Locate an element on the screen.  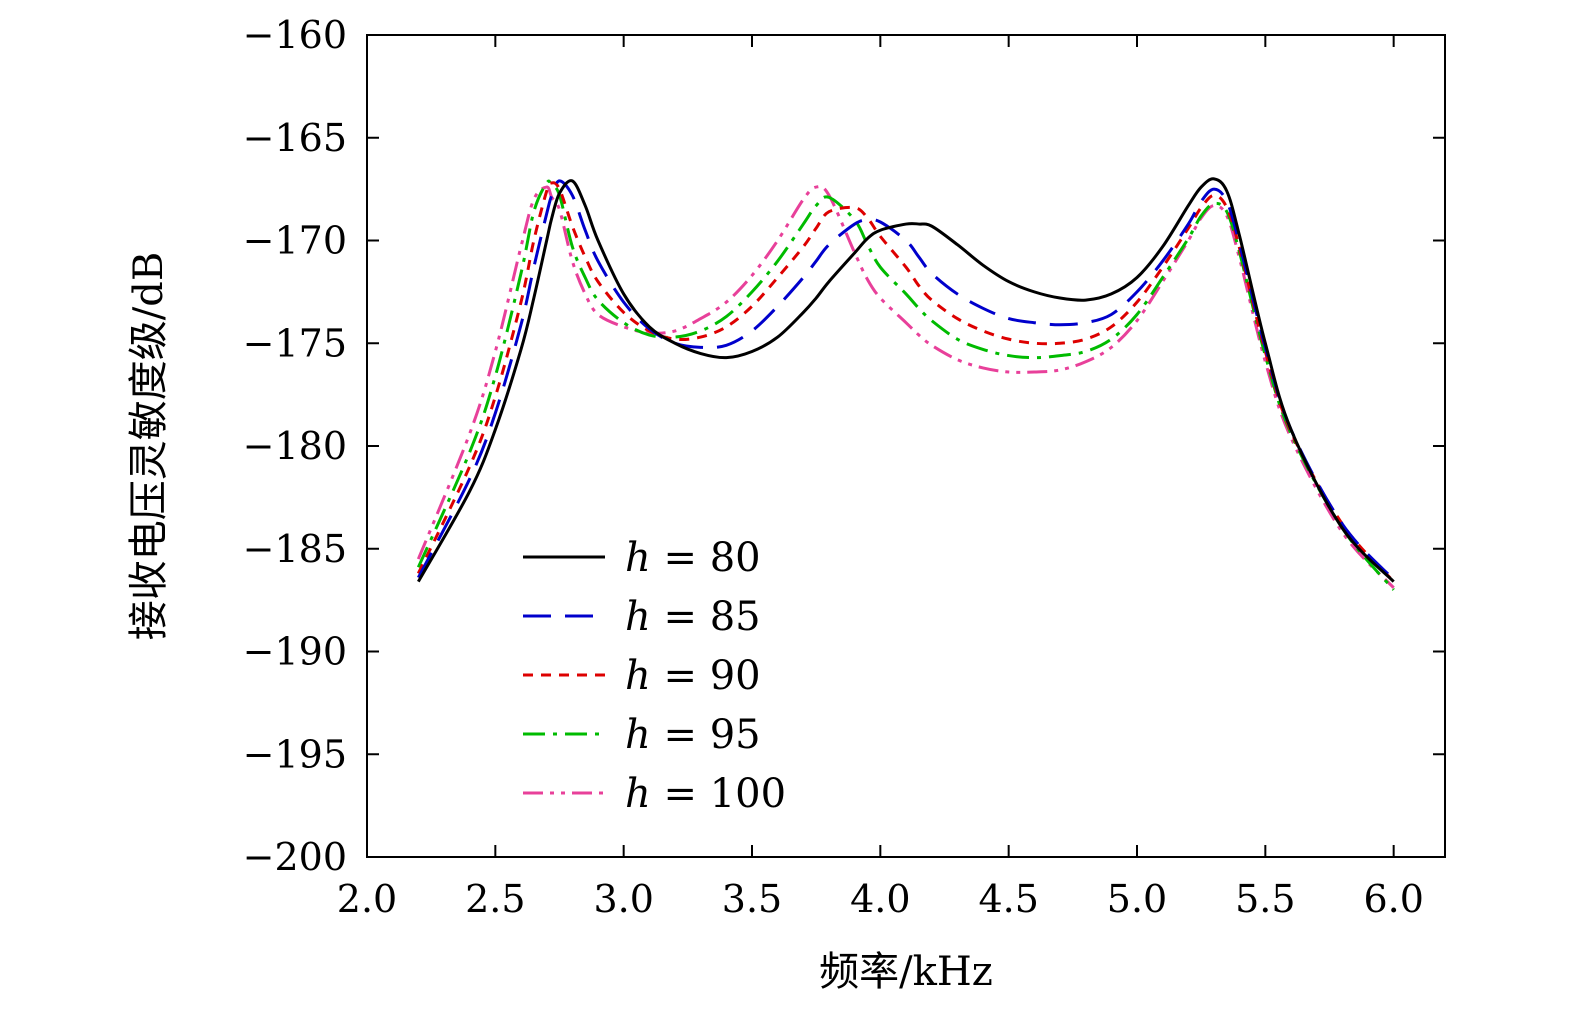
x-tick-label: 6.0 is located at coordinates (1393, 899).